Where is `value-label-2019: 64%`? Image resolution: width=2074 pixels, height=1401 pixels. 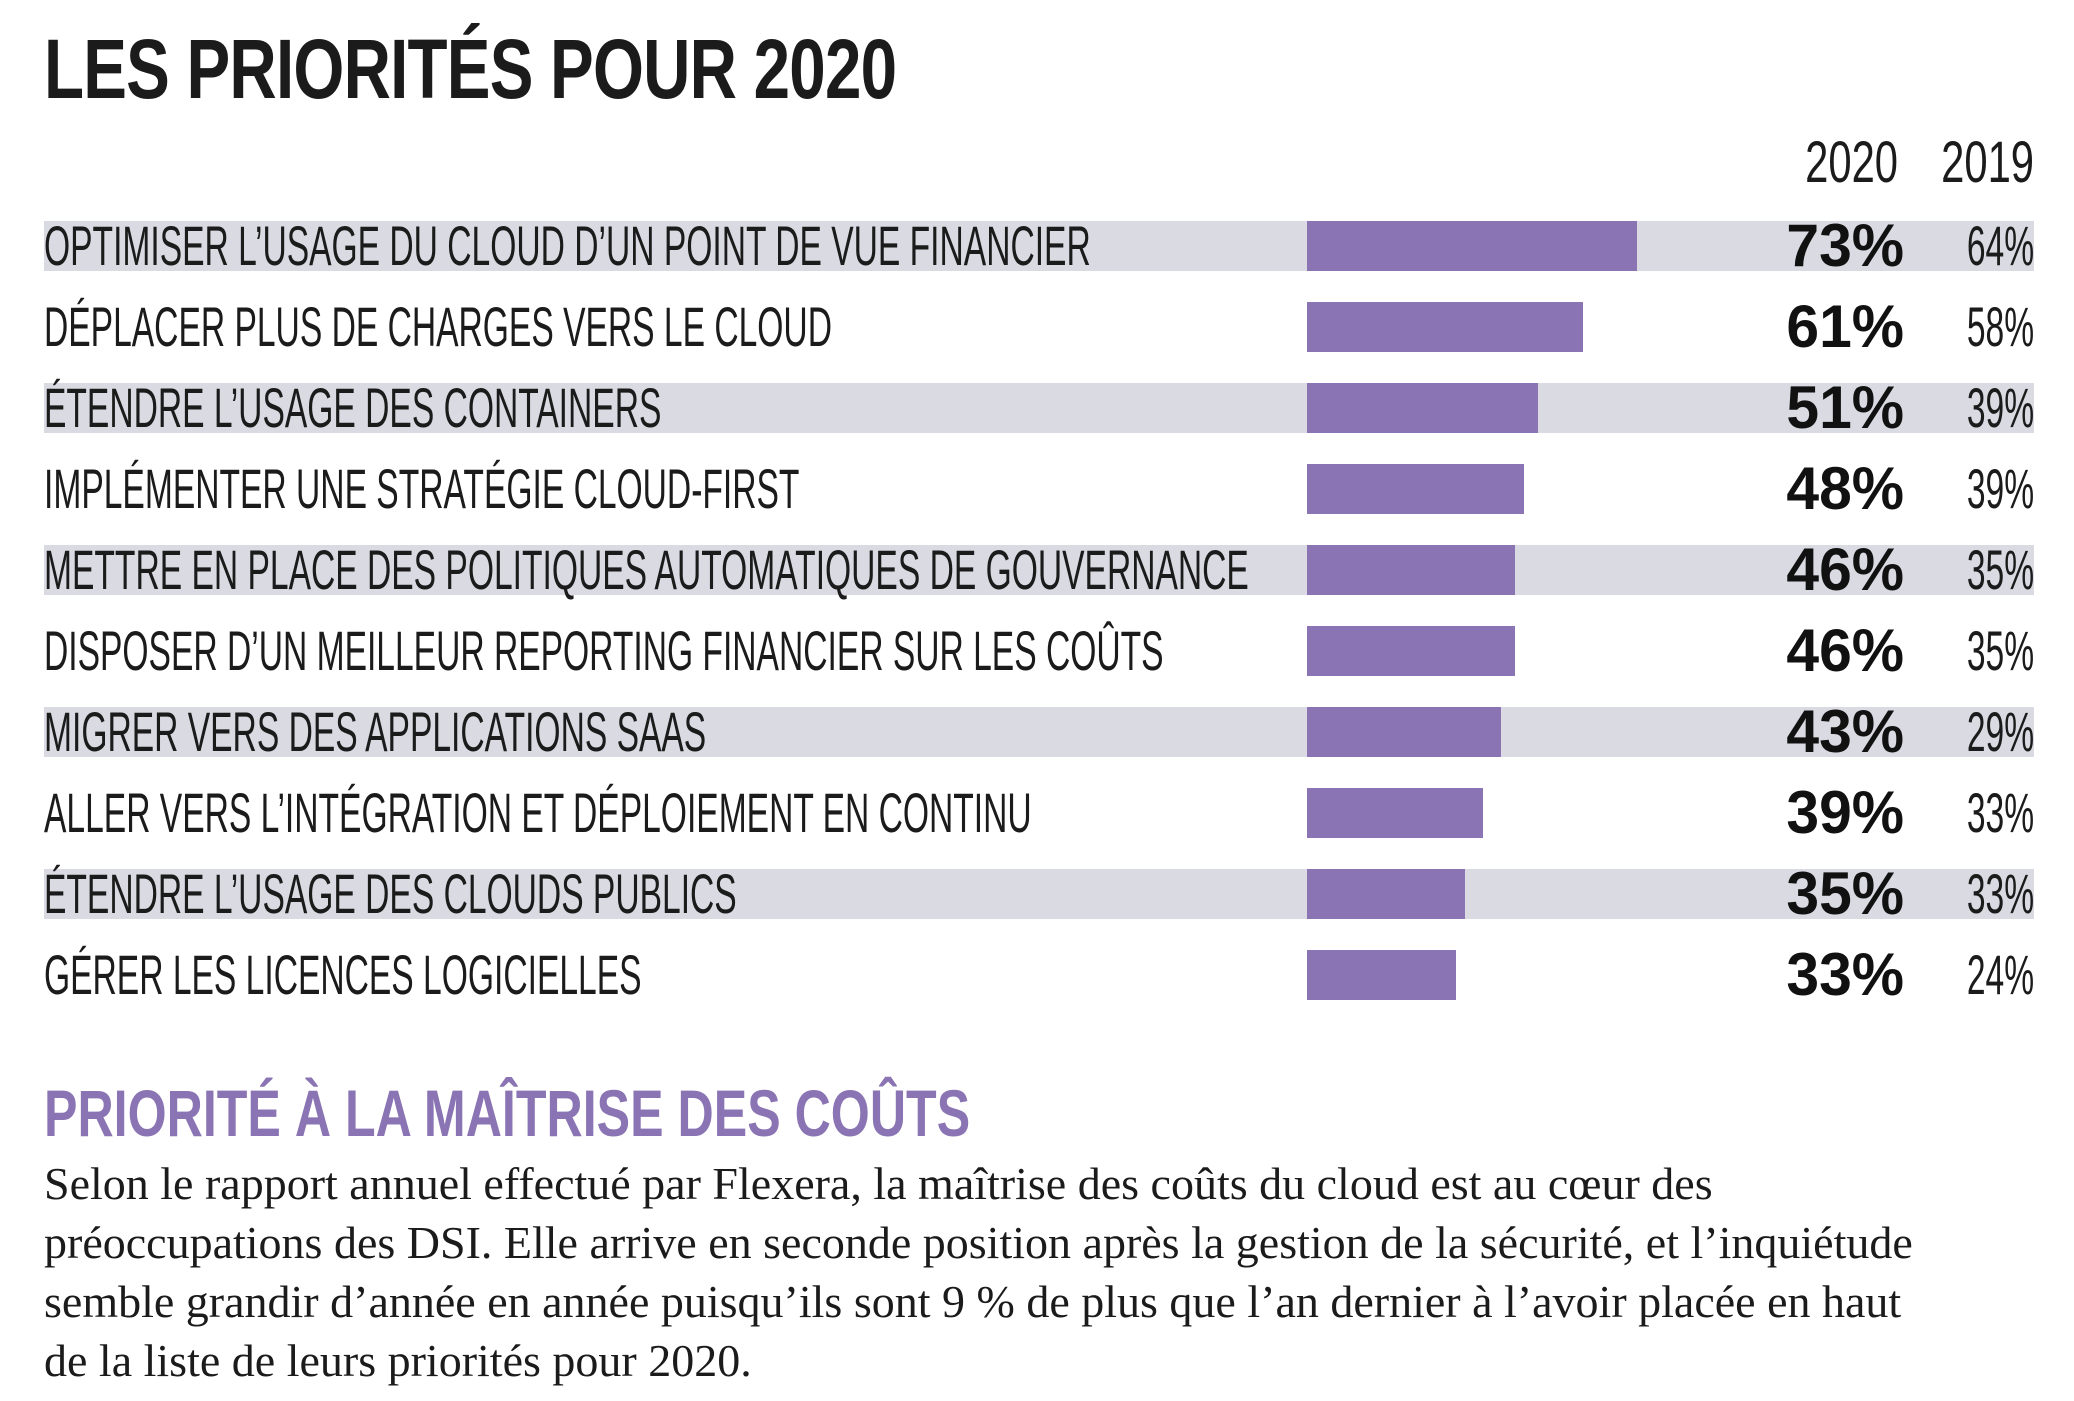
value-label-2019: 64% is located at coordinates (2000, 245).